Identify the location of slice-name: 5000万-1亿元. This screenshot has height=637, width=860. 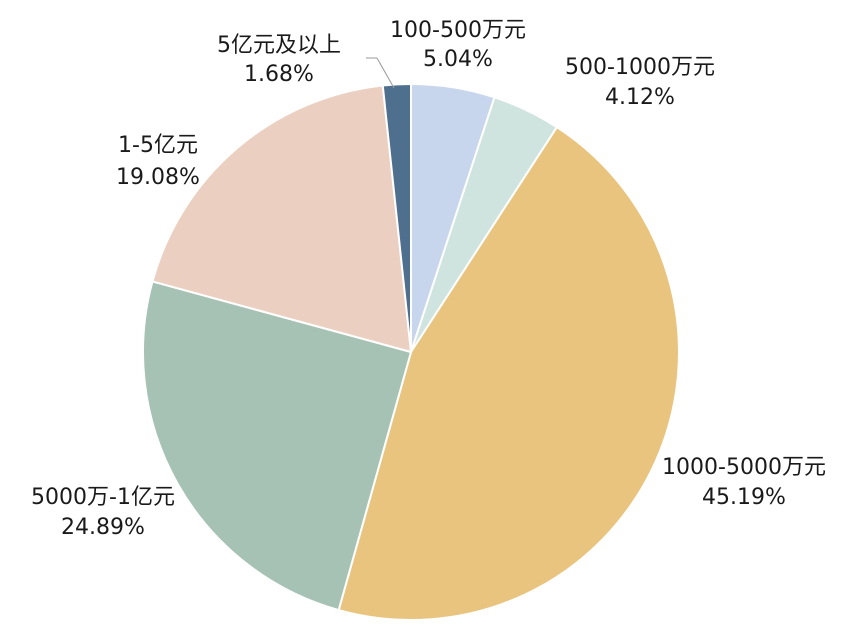
(103, 497).